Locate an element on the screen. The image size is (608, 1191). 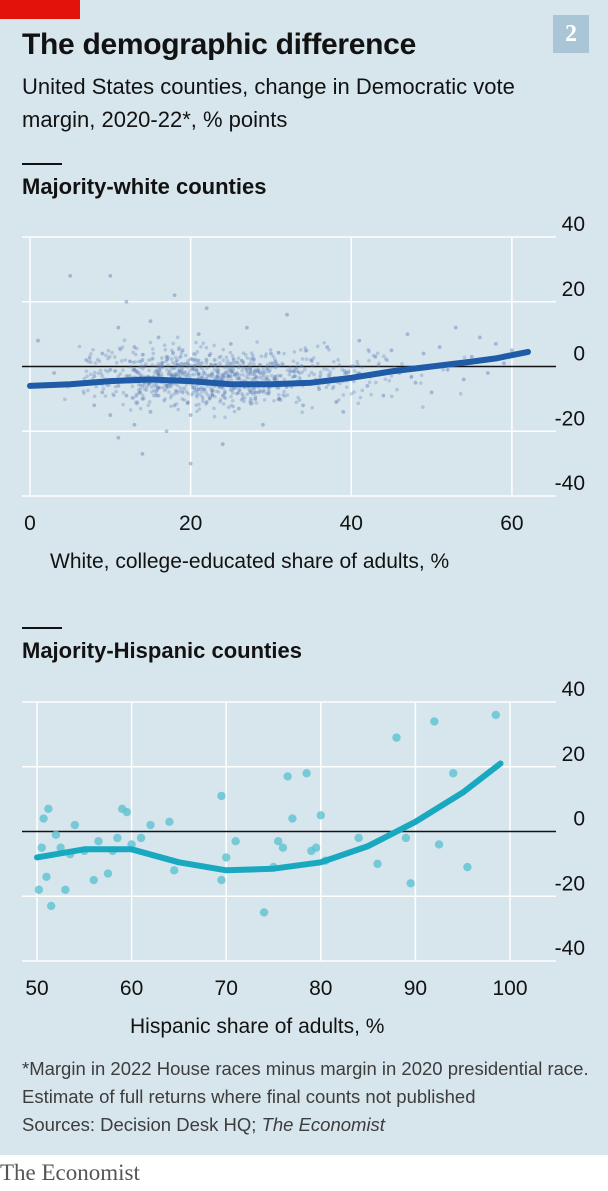
y-tick-label: -40 is located at coordinates (570, 948).